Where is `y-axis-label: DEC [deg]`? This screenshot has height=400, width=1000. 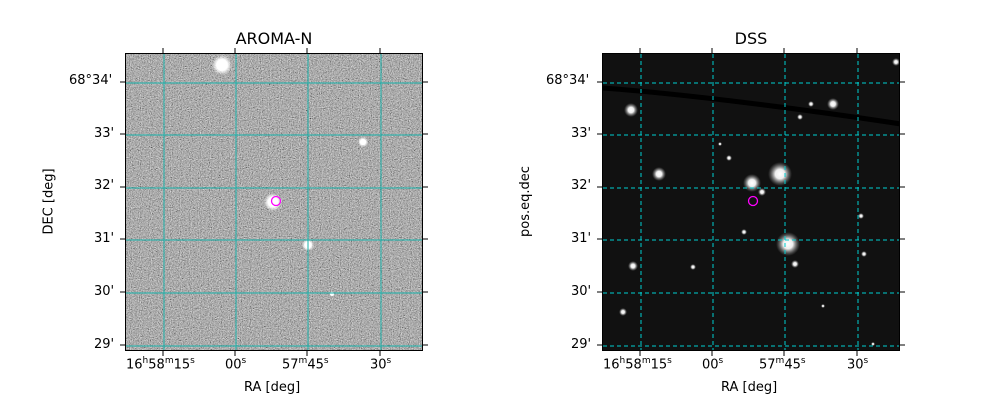
y-axis-label: DEC [deg] is located at coordinates (49, 201).